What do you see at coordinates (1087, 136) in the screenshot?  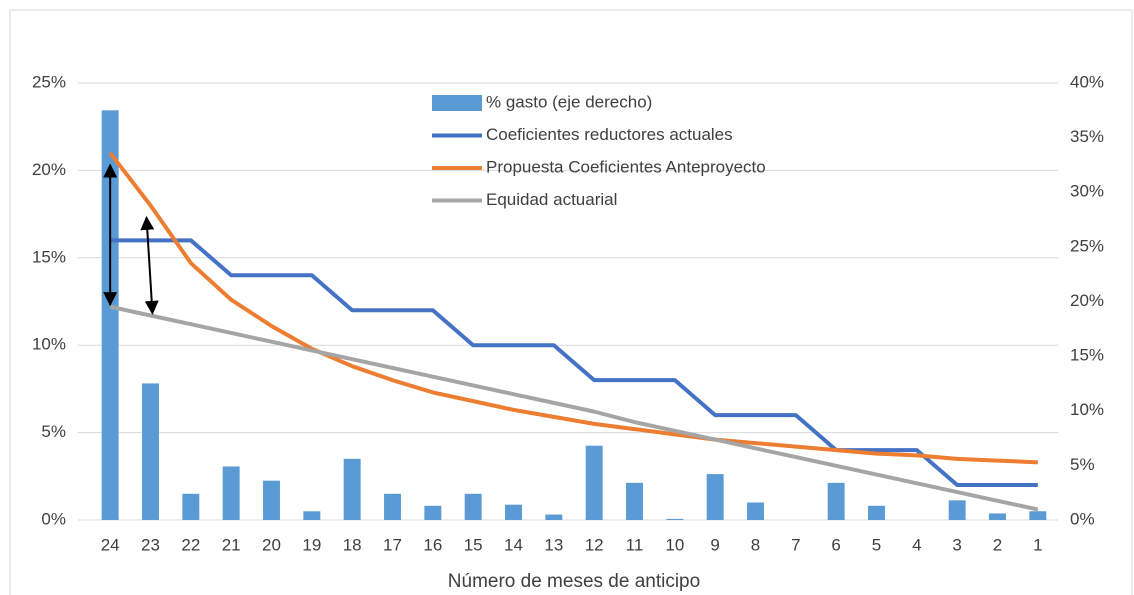 I see `y2-tick-label: 35%` at bounding box center [1087, 136].